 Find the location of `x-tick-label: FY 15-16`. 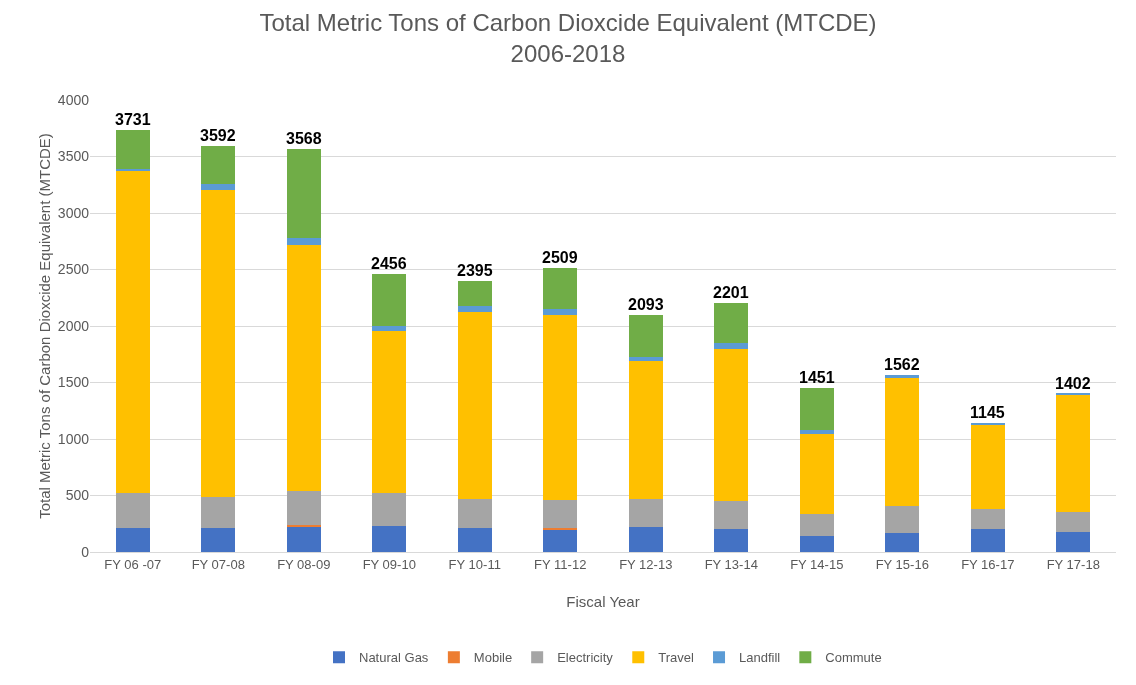

x-tick-label: FY 15-16 is located at coordinates (902, 564).